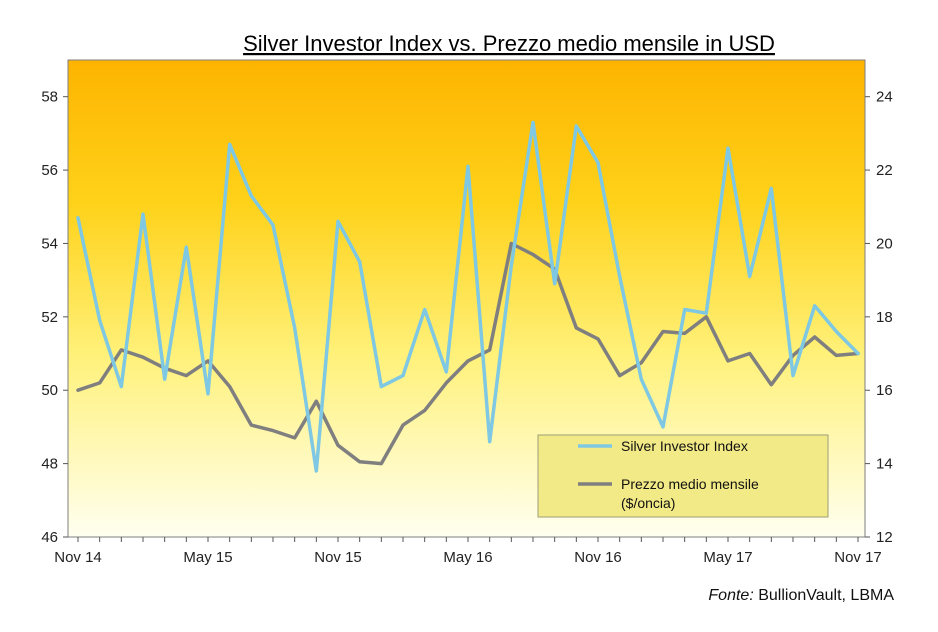 The image size is (938, 632). I want to click on left-tick-label: 50, so click(49, 390).